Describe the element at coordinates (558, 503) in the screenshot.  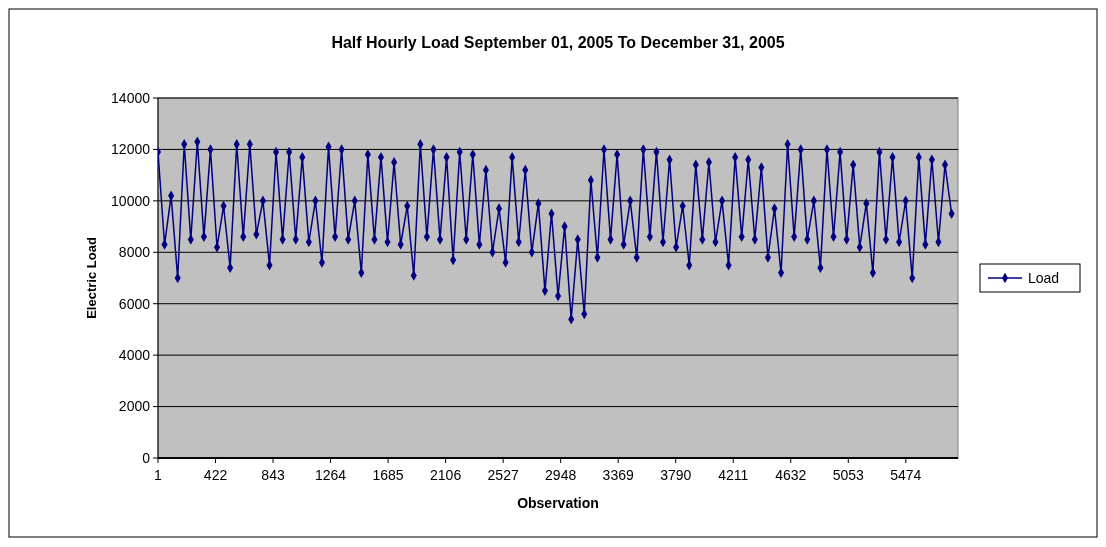
I see `x-axis-title: Observation` at that location.